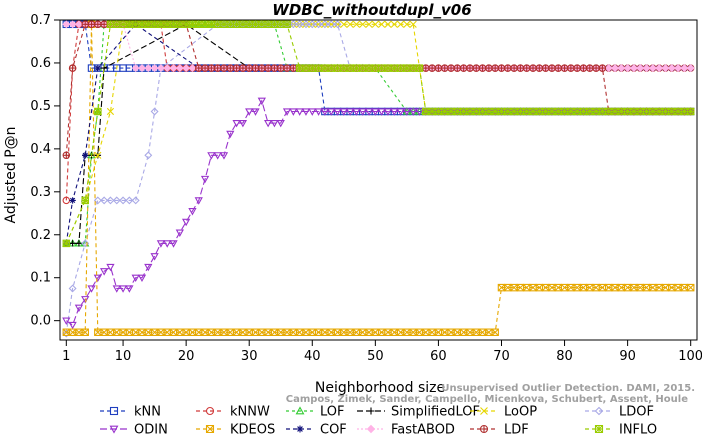  I want to click on x-tick-label: 90, so click(627, 356).